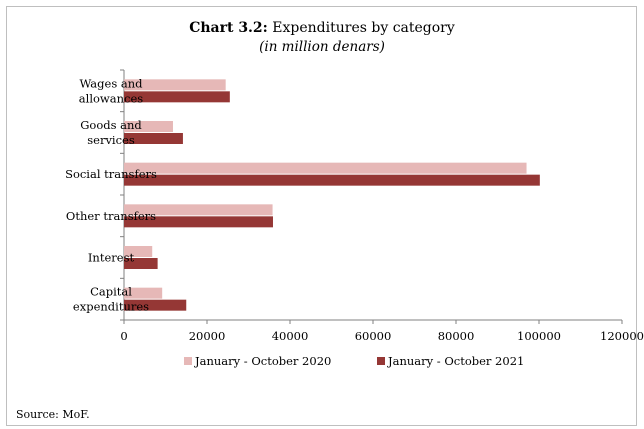 This screenshot has height=429, width=644. I want to click on legend-label: January - October 2021, so click(455, 361).